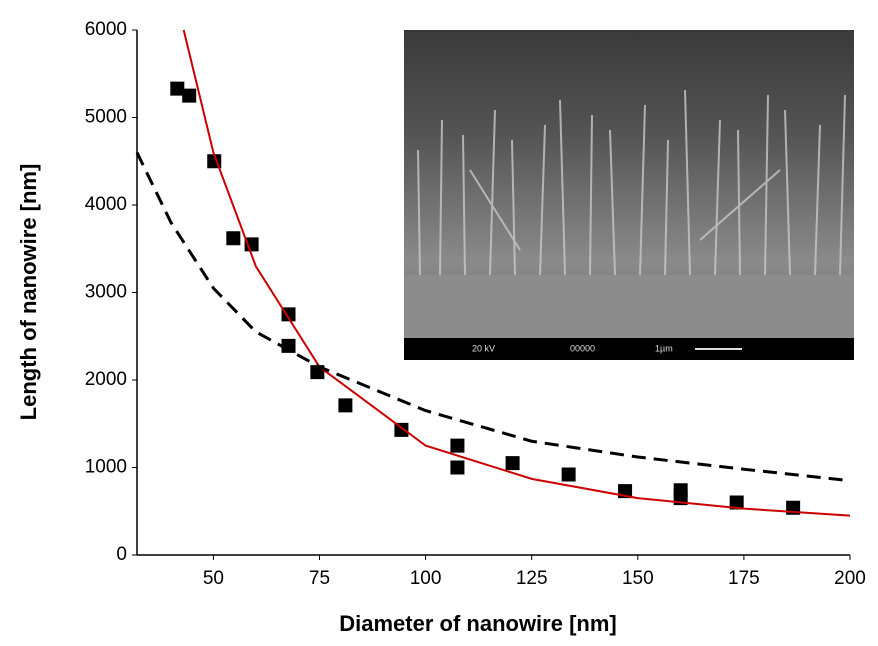  Describe the element at coordinates (213, 578) in the screenshot. I see `x-tick-label: 50` at that location.